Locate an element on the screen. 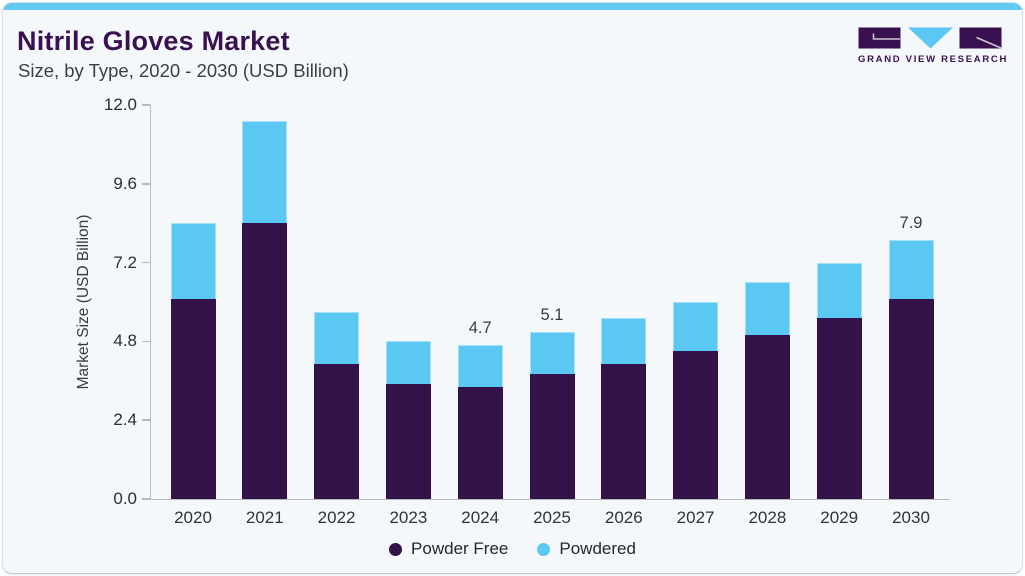 This screenshot has width=1025, height=576. x-tick-label-2029: 2029 is located at coordinates (839, 517).